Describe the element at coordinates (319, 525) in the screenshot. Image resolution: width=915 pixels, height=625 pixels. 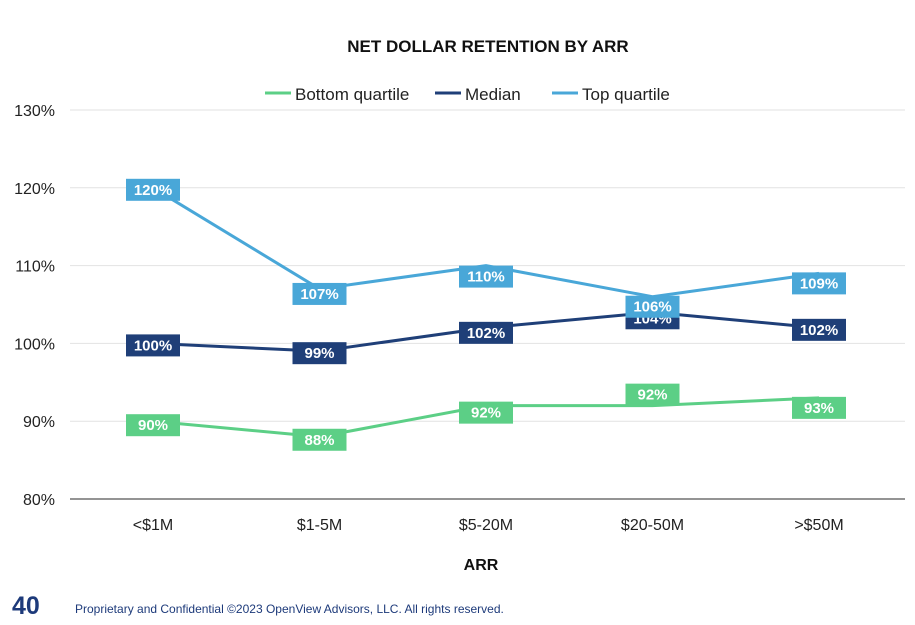
I see `x-tick-label: $1-5M` at that location.